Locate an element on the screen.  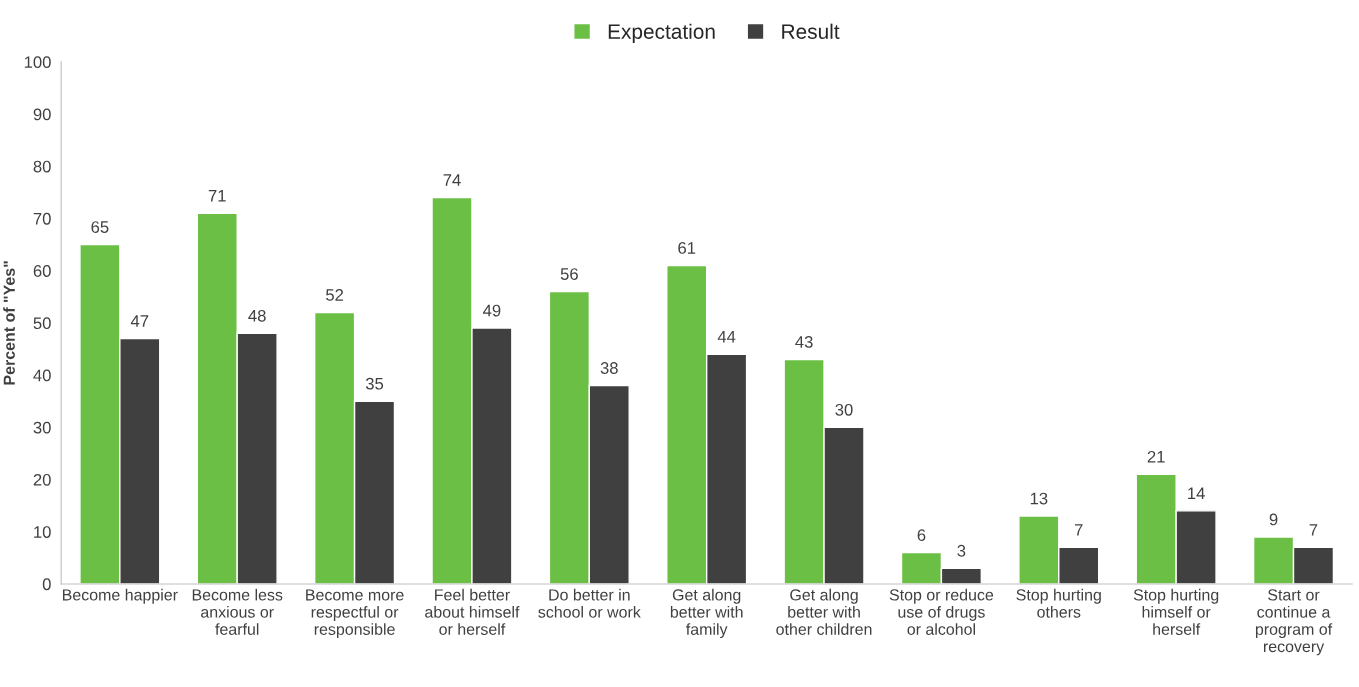
data-label: 71 is located at coordinates (217, 195).